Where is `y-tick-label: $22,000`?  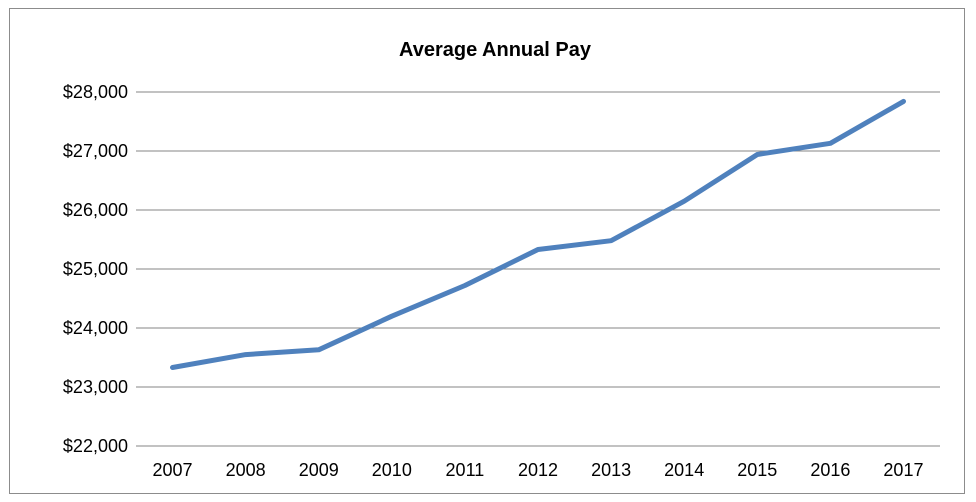
y-tick-label: $22,000 is located at coordinates (95, 446).